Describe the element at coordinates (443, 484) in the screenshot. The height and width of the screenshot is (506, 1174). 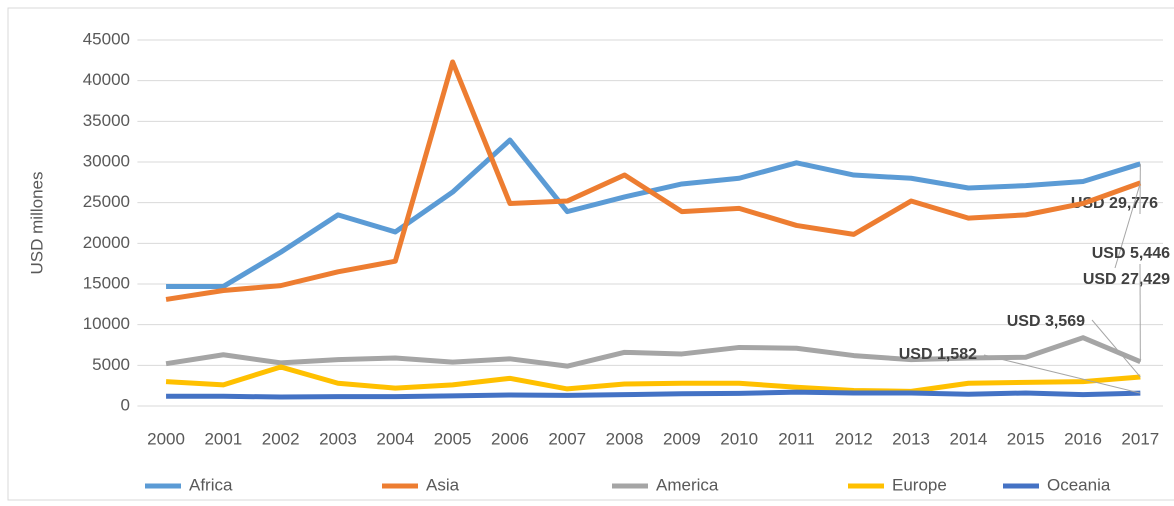
I see `legend-label: Asia` at that location.